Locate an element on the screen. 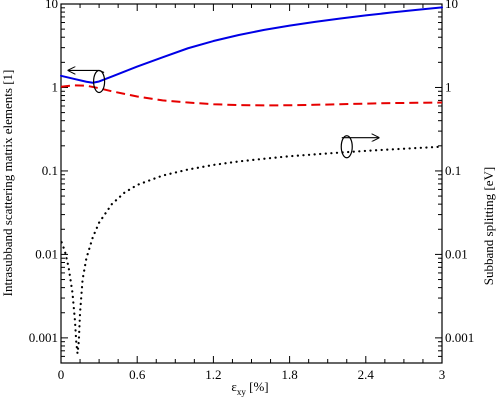  y-tick-label-left: 0.01 is located at coordinates (46, 253).